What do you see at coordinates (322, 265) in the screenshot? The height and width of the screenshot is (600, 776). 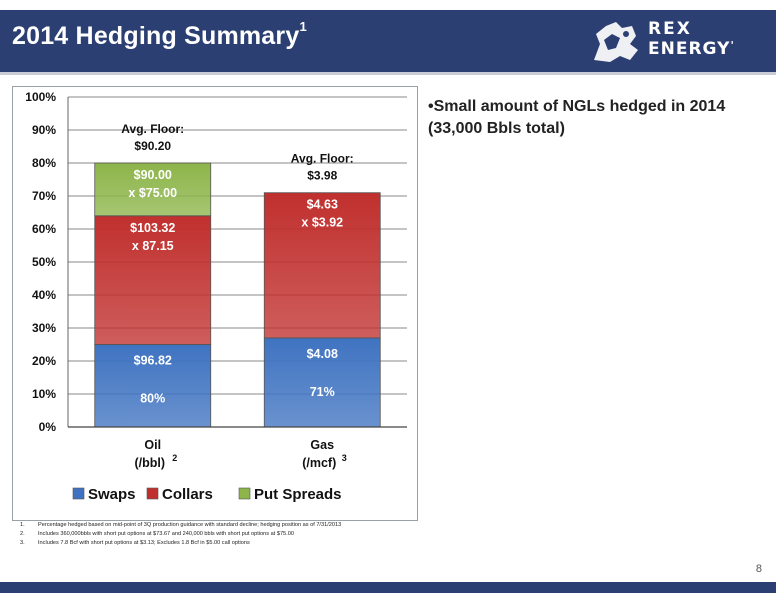 I see `bar-collars-gas` at bounding box center [322, 265].